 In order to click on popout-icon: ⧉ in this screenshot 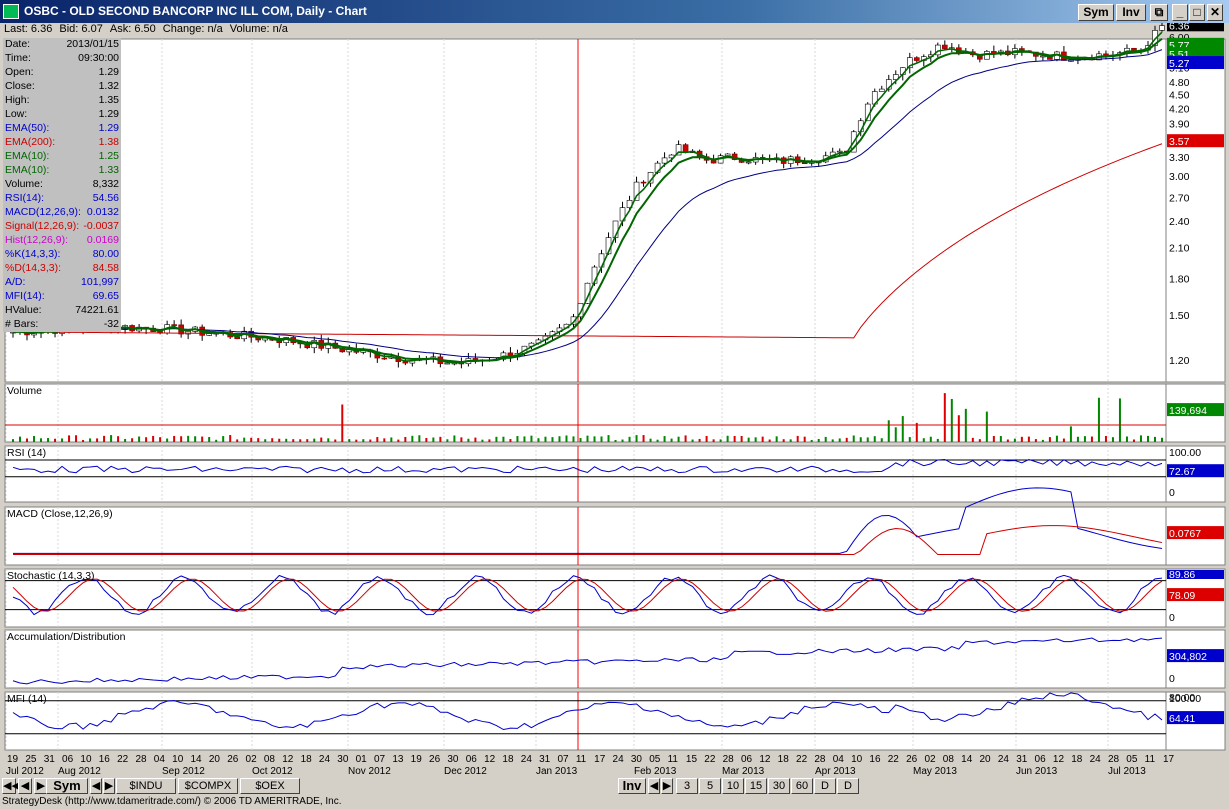, I will do `click(1159, 12)`.